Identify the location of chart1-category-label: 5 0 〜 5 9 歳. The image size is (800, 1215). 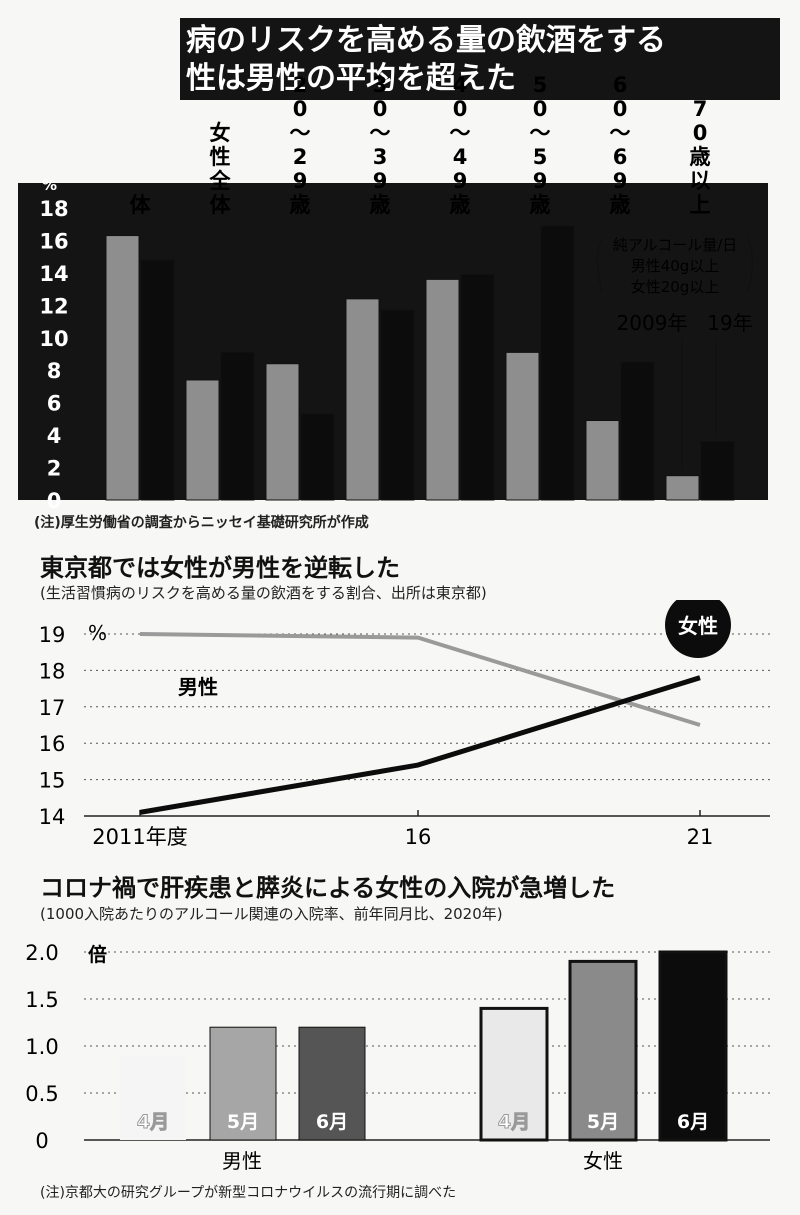
(540, 145).